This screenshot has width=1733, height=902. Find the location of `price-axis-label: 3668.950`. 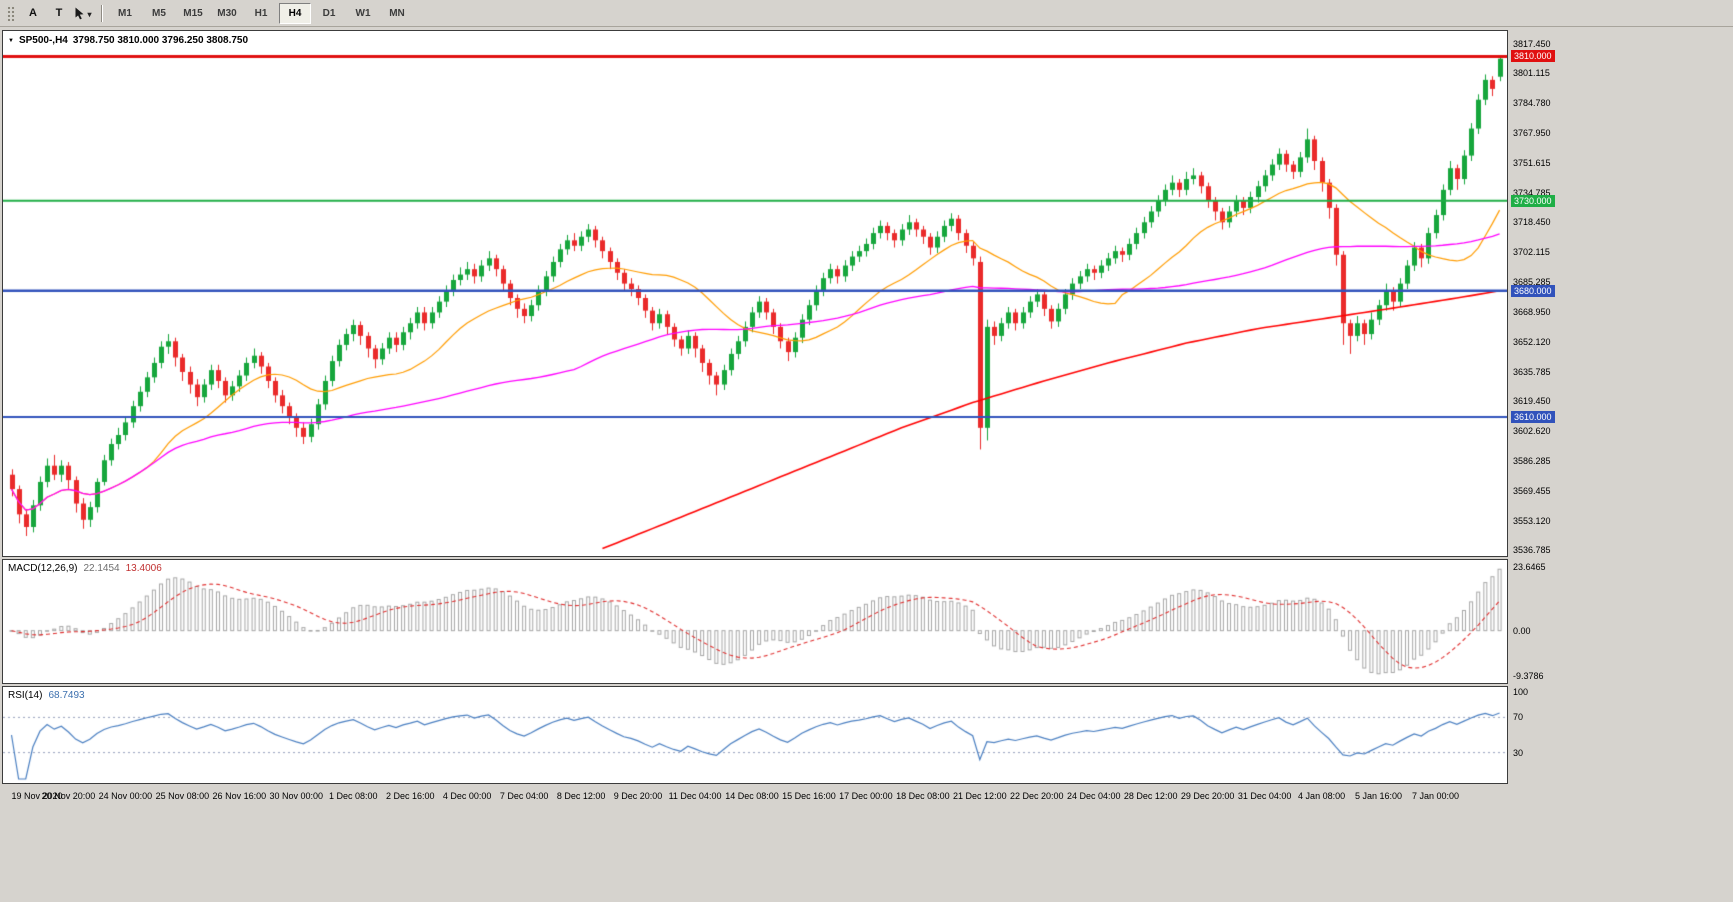

price-axis-label: 3668.950 is located at coordinates (1532, 311).